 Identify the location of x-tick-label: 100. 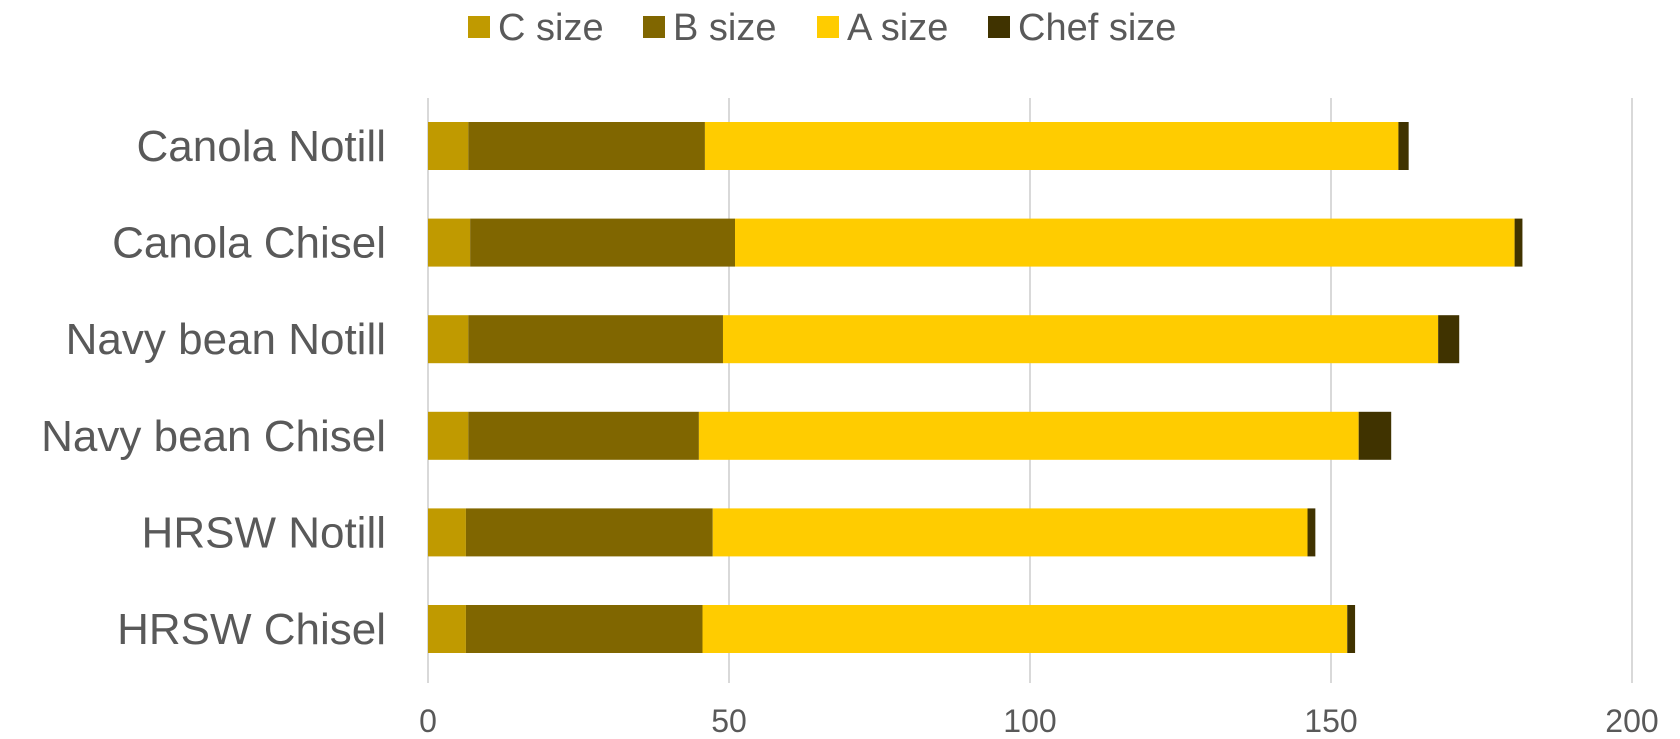
(1029, 721).